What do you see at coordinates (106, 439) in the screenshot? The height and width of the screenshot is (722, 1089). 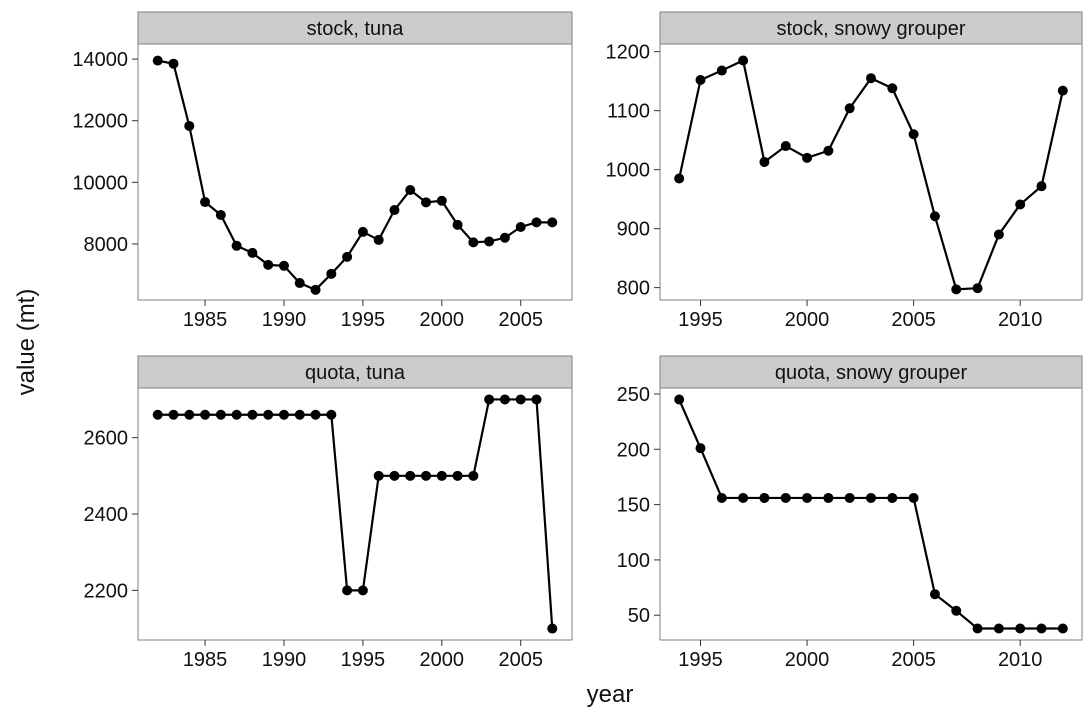 I see `y-tick-label: 2600` at bounding box center [106, 439].